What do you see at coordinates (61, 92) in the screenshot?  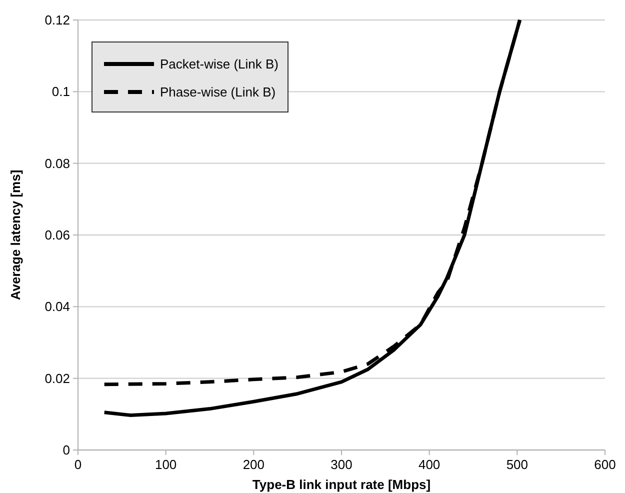 I see `y-tick-label: 0.1` at bounding box center [61, 92].